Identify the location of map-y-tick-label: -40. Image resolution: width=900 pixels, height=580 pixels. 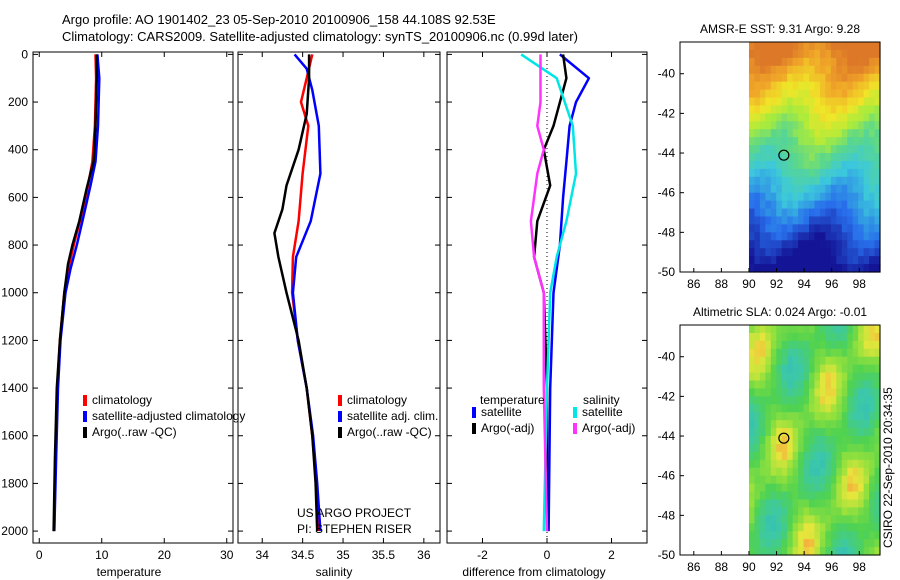
(667, 357).